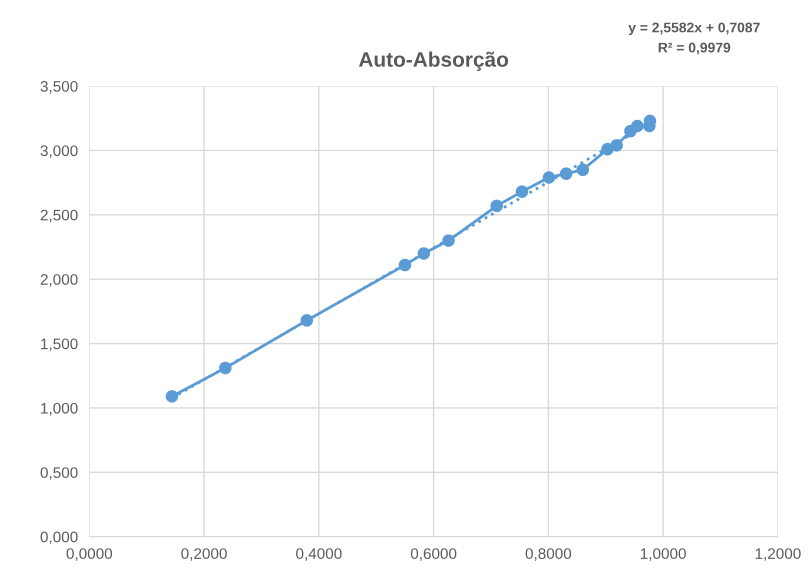 The height and width of the screenshot is (574, 812). I want to click on x-tick-label: 1,2000, so click(778, 554).